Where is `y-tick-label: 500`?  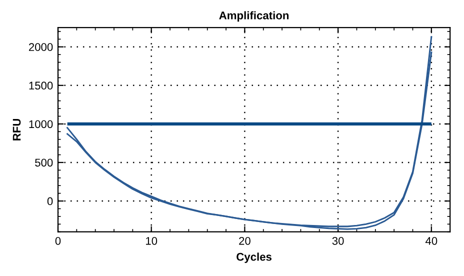 y-tick-label: 500 is located at coordinates (44, 162).